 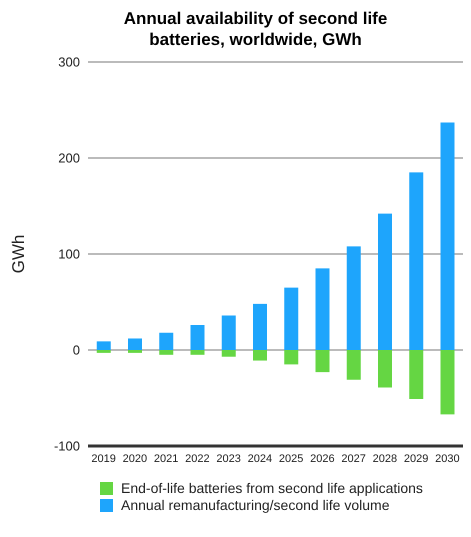 What do you see at coordinates (385, 458) in the screenshot?
I see `x-tick-label: 2028` at bounding box center [385, 458].